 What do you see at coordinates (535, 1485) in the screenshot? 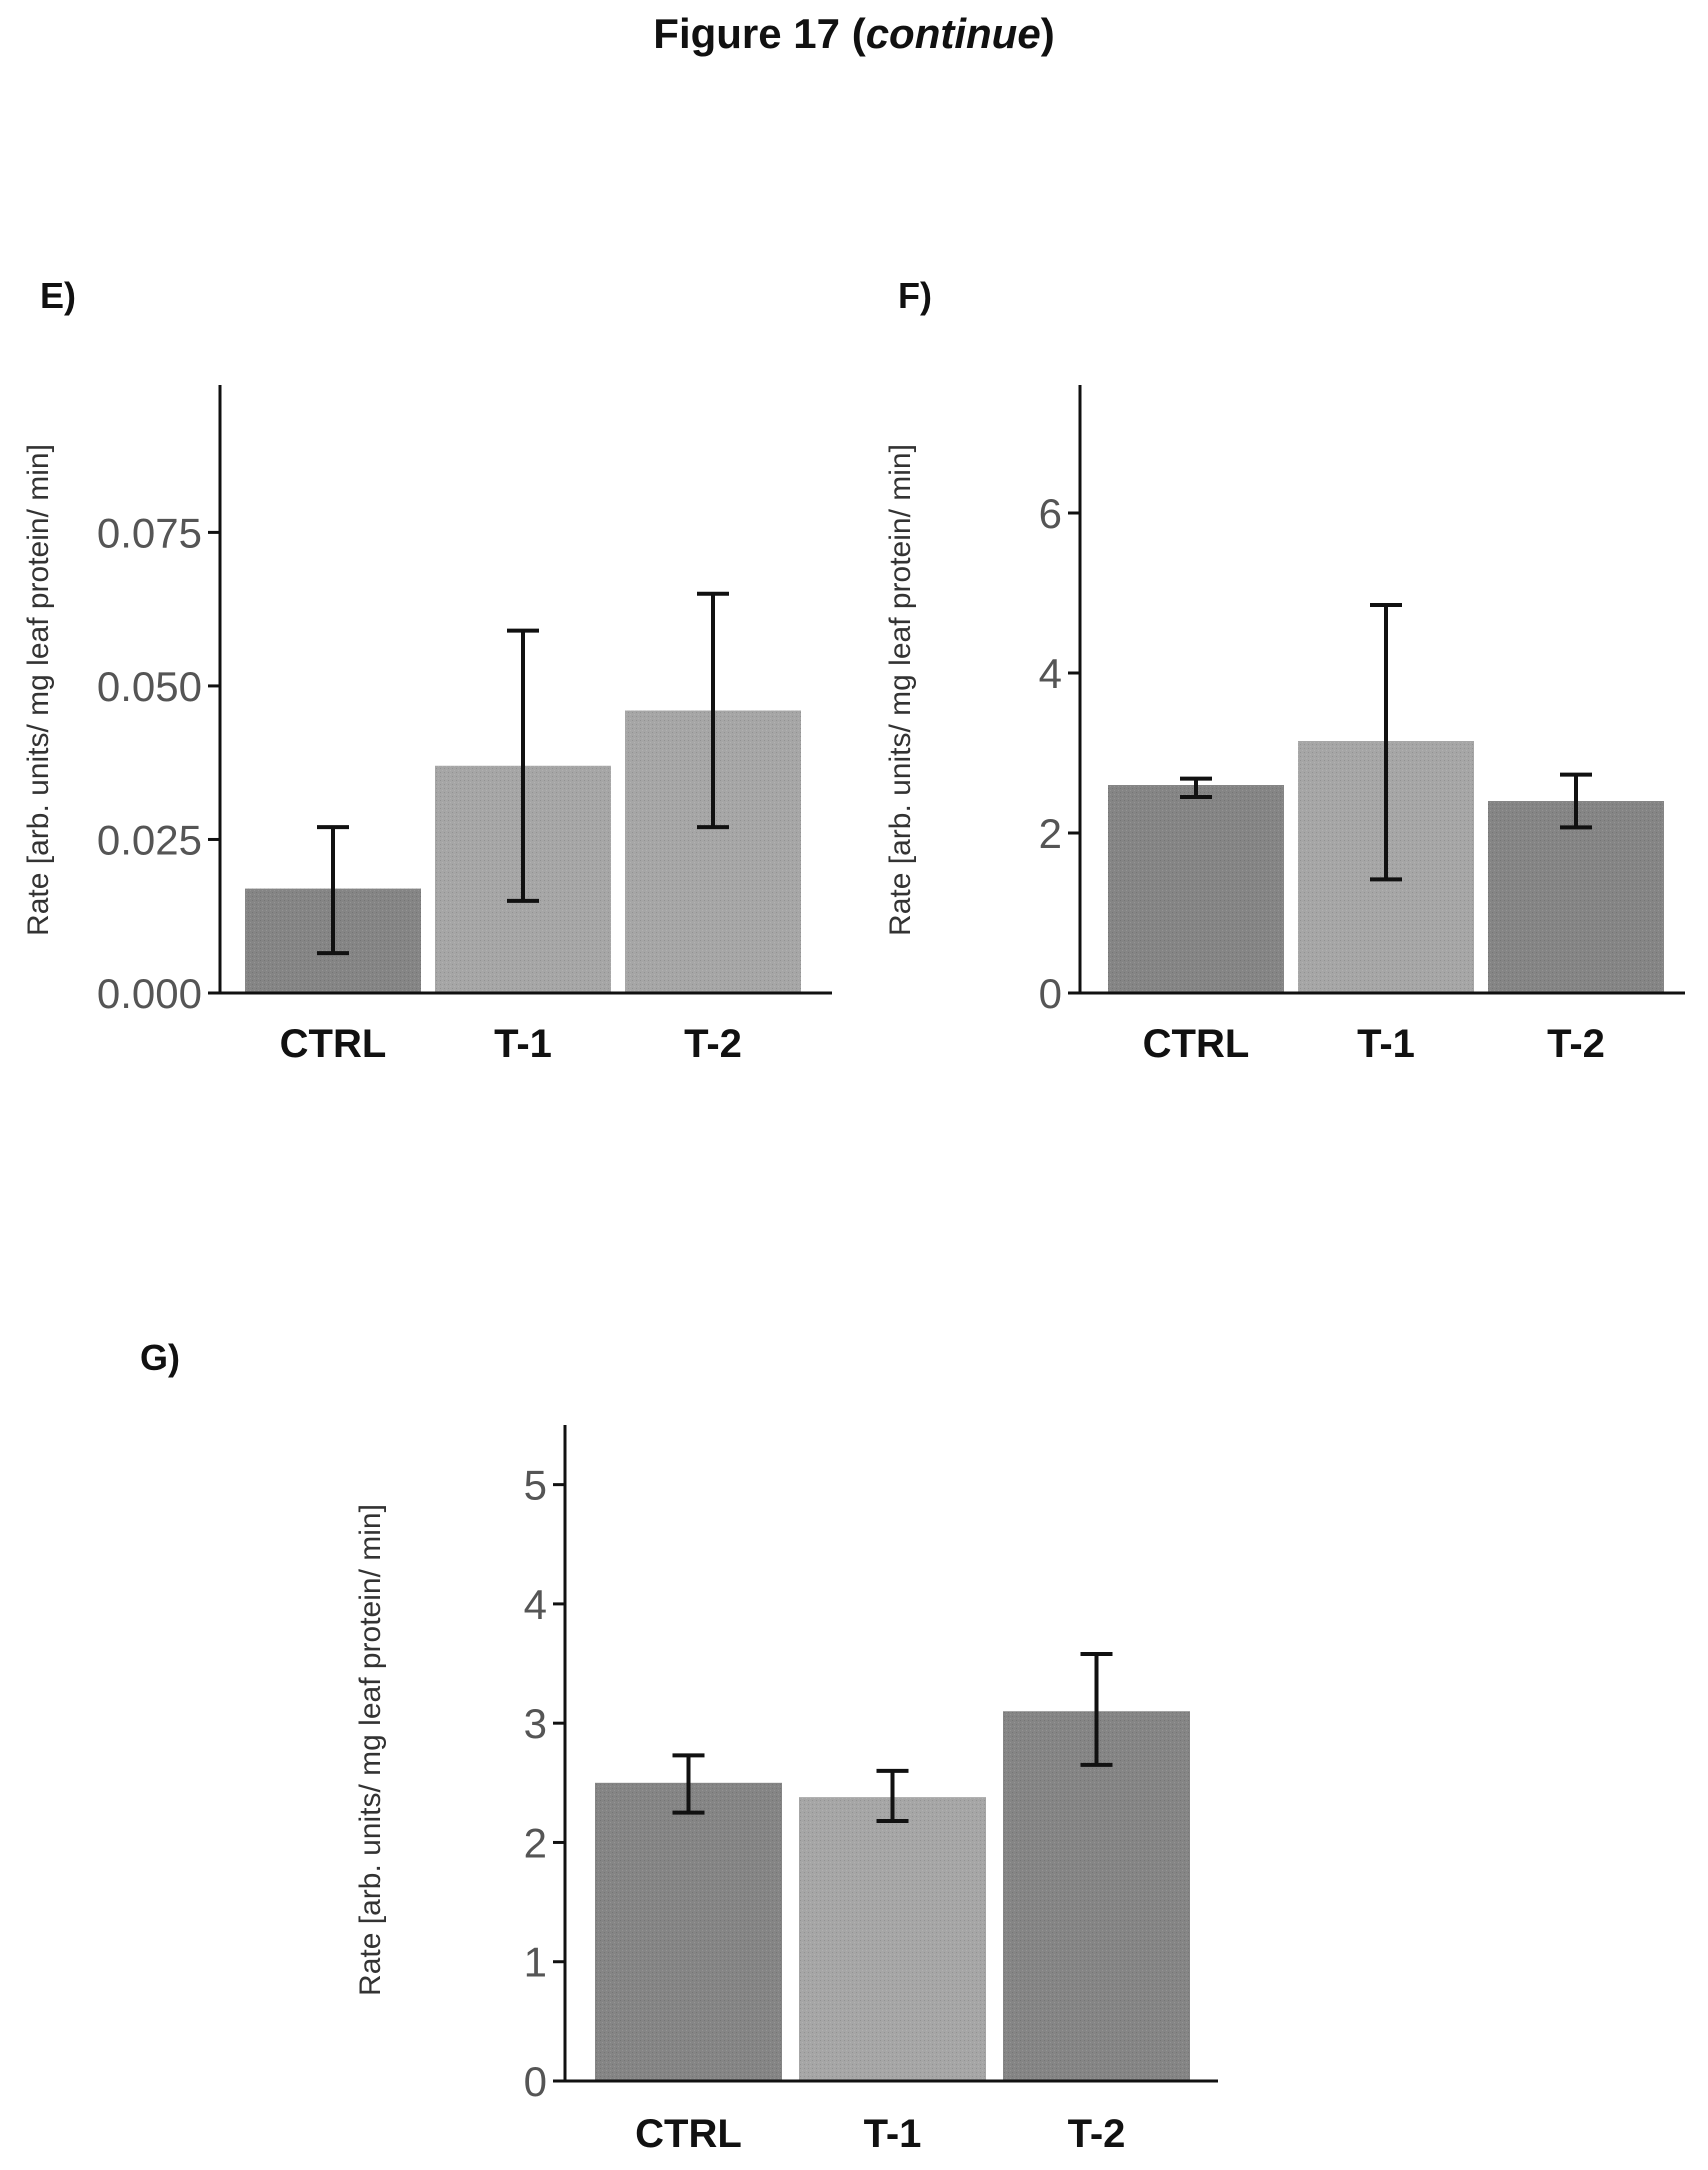
I see `panel-g-ytick-label-5: 5` at bounding box center [535, 1485].